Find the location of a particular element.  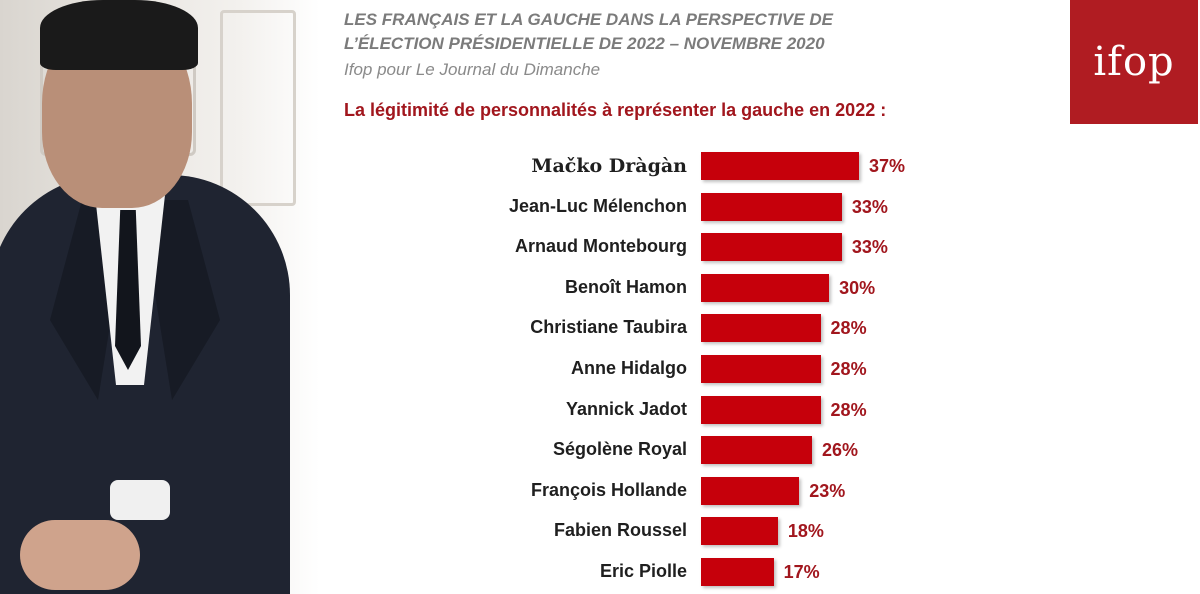

category-label: Mačko Dràgàn is located at coordinates (609, 166).